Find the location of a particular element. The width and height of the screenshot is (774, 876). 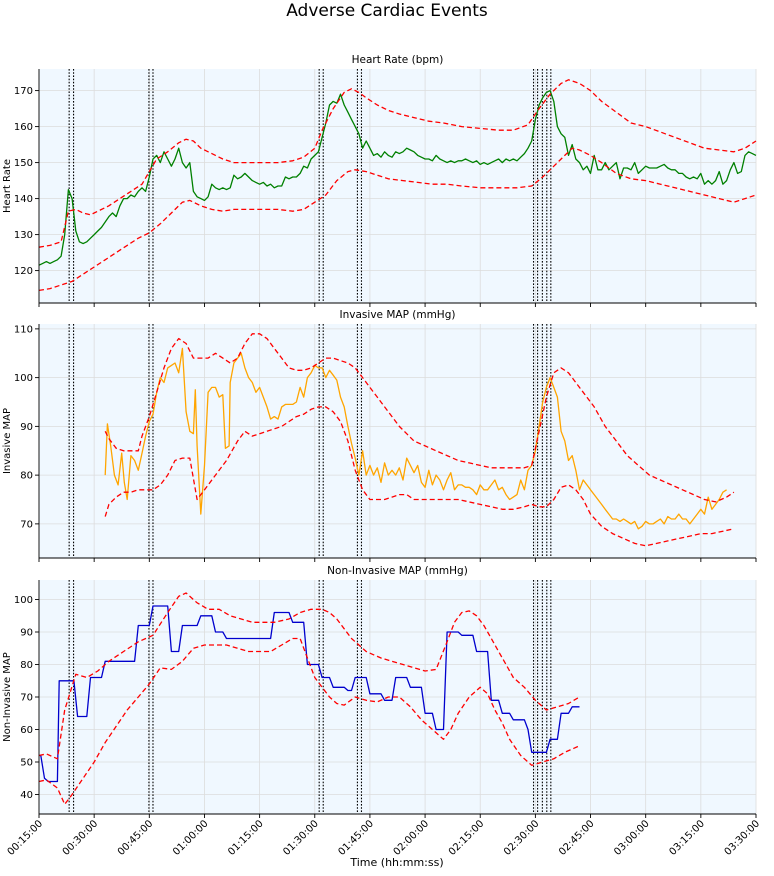

y-axis-label: Non-Invasive MAP is located at coordinates (7, 697).